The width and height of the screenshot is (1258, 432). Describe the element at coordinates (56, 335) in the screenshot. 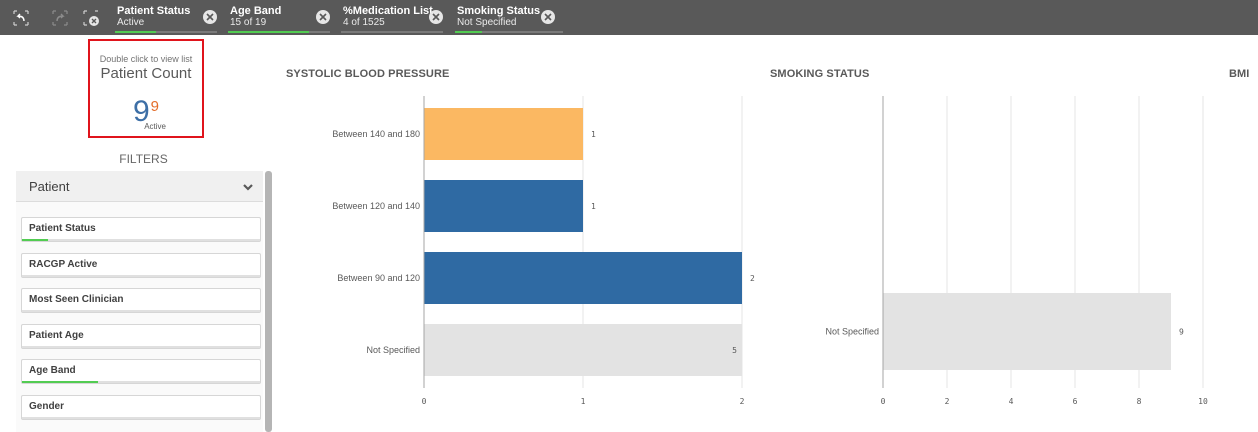

I see `filter-item-label: Patient Age` at that location.